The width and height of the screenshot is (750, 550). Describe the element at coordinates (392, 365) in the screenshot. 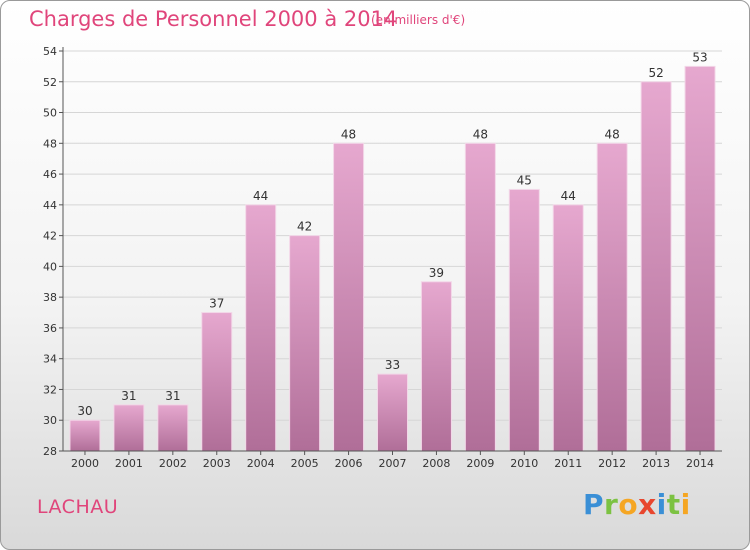

I see `bar-value-label: 33` at that location.